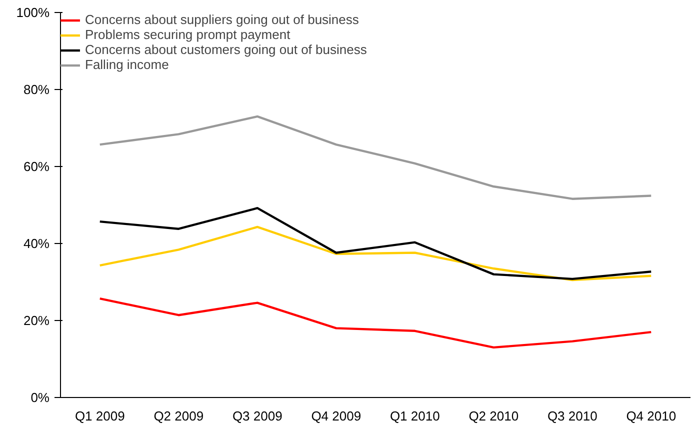 The width and height of the screenshot is (700, 427). Describe the element at coordinates (40, 397) in the screenshot. I see `y-tick-label: 0%` at that location.